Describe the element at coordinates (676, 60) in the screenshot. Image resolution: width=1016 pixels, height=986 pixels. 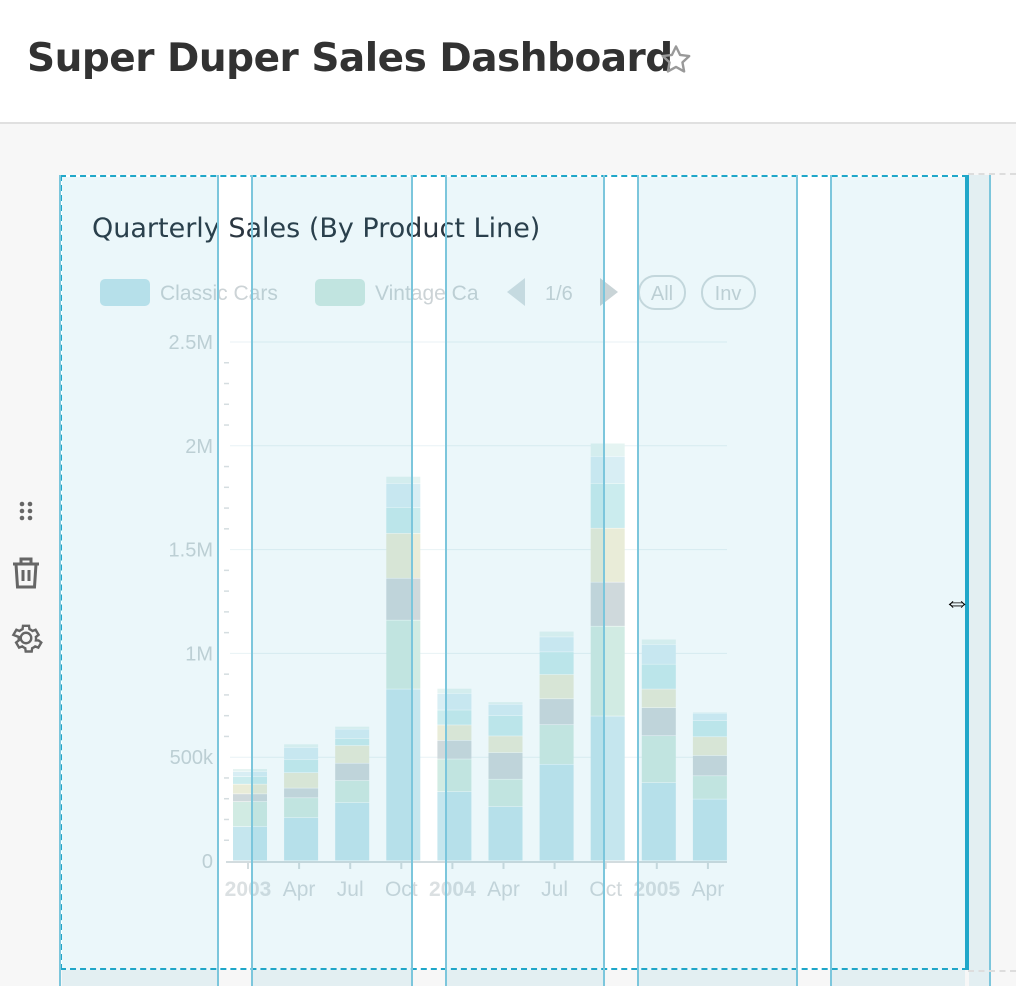
I see `star-icon` at that location.